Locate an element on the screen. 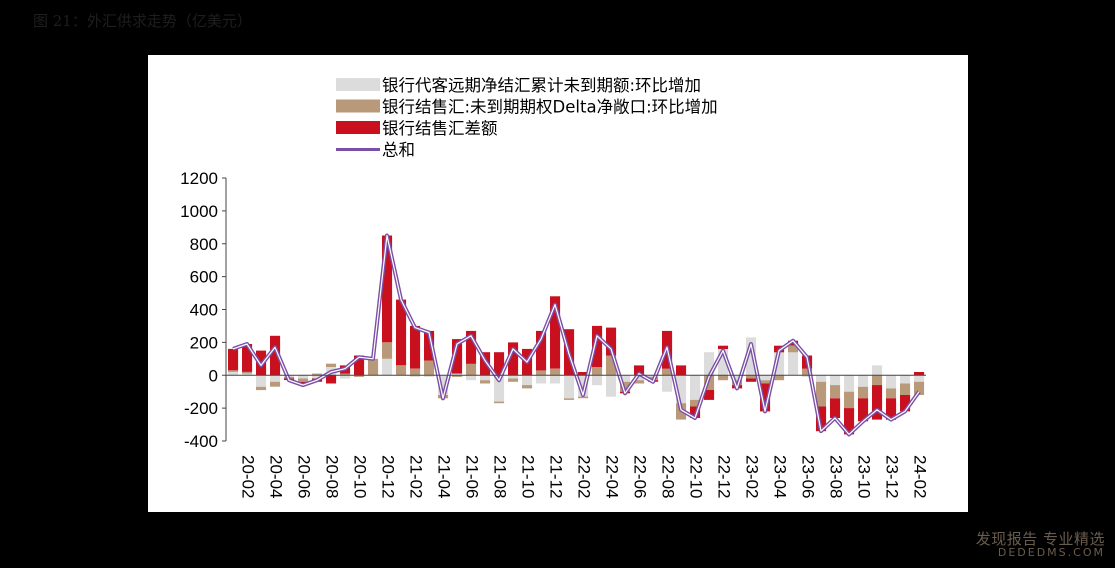 The image size is (1115, 568). legend-label: 总和 is located at coordinates (398, 150).